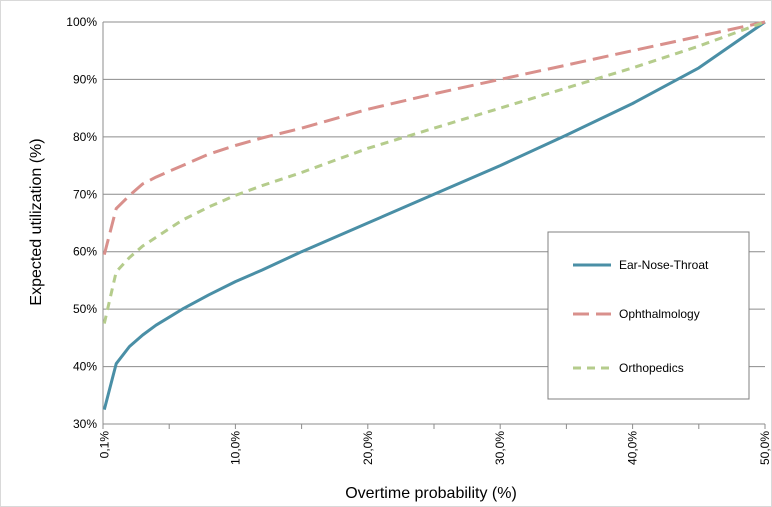  Describe the element at coordinates (85, 252) in the screenshot. I see `y-tick-label: 60%` at that location.